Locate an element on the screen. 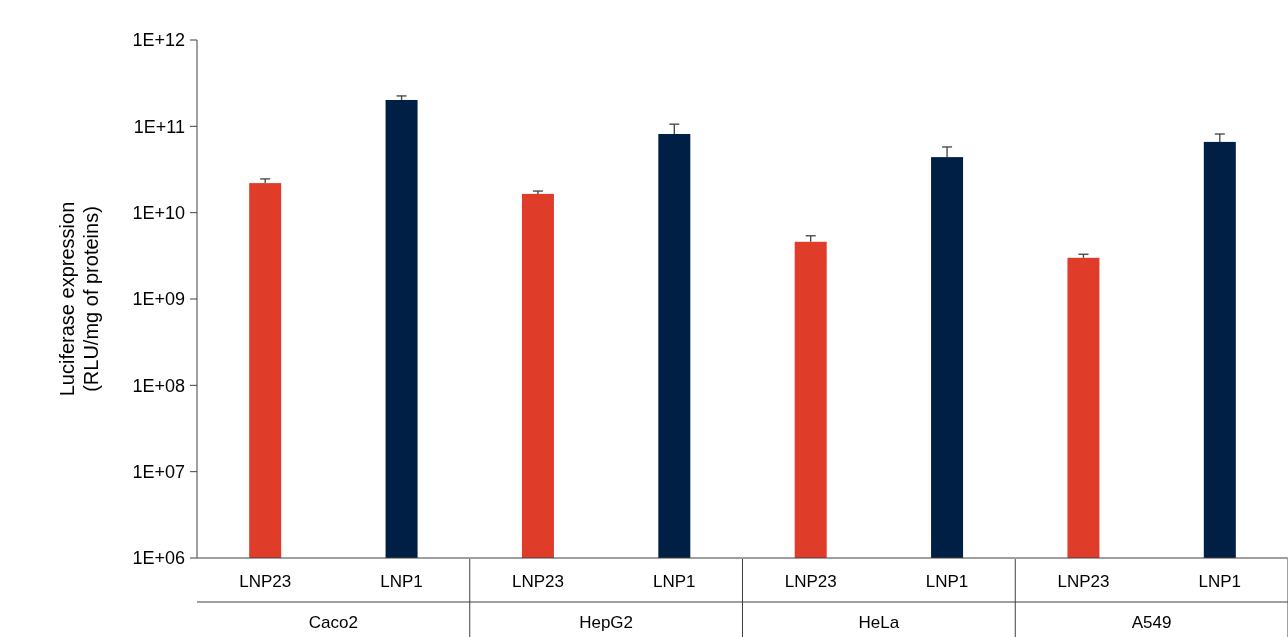 Image resolution: width=1288 pixels, height=637 pixels. x-tick-label: Caco2 is located at coordinates (333, 622).